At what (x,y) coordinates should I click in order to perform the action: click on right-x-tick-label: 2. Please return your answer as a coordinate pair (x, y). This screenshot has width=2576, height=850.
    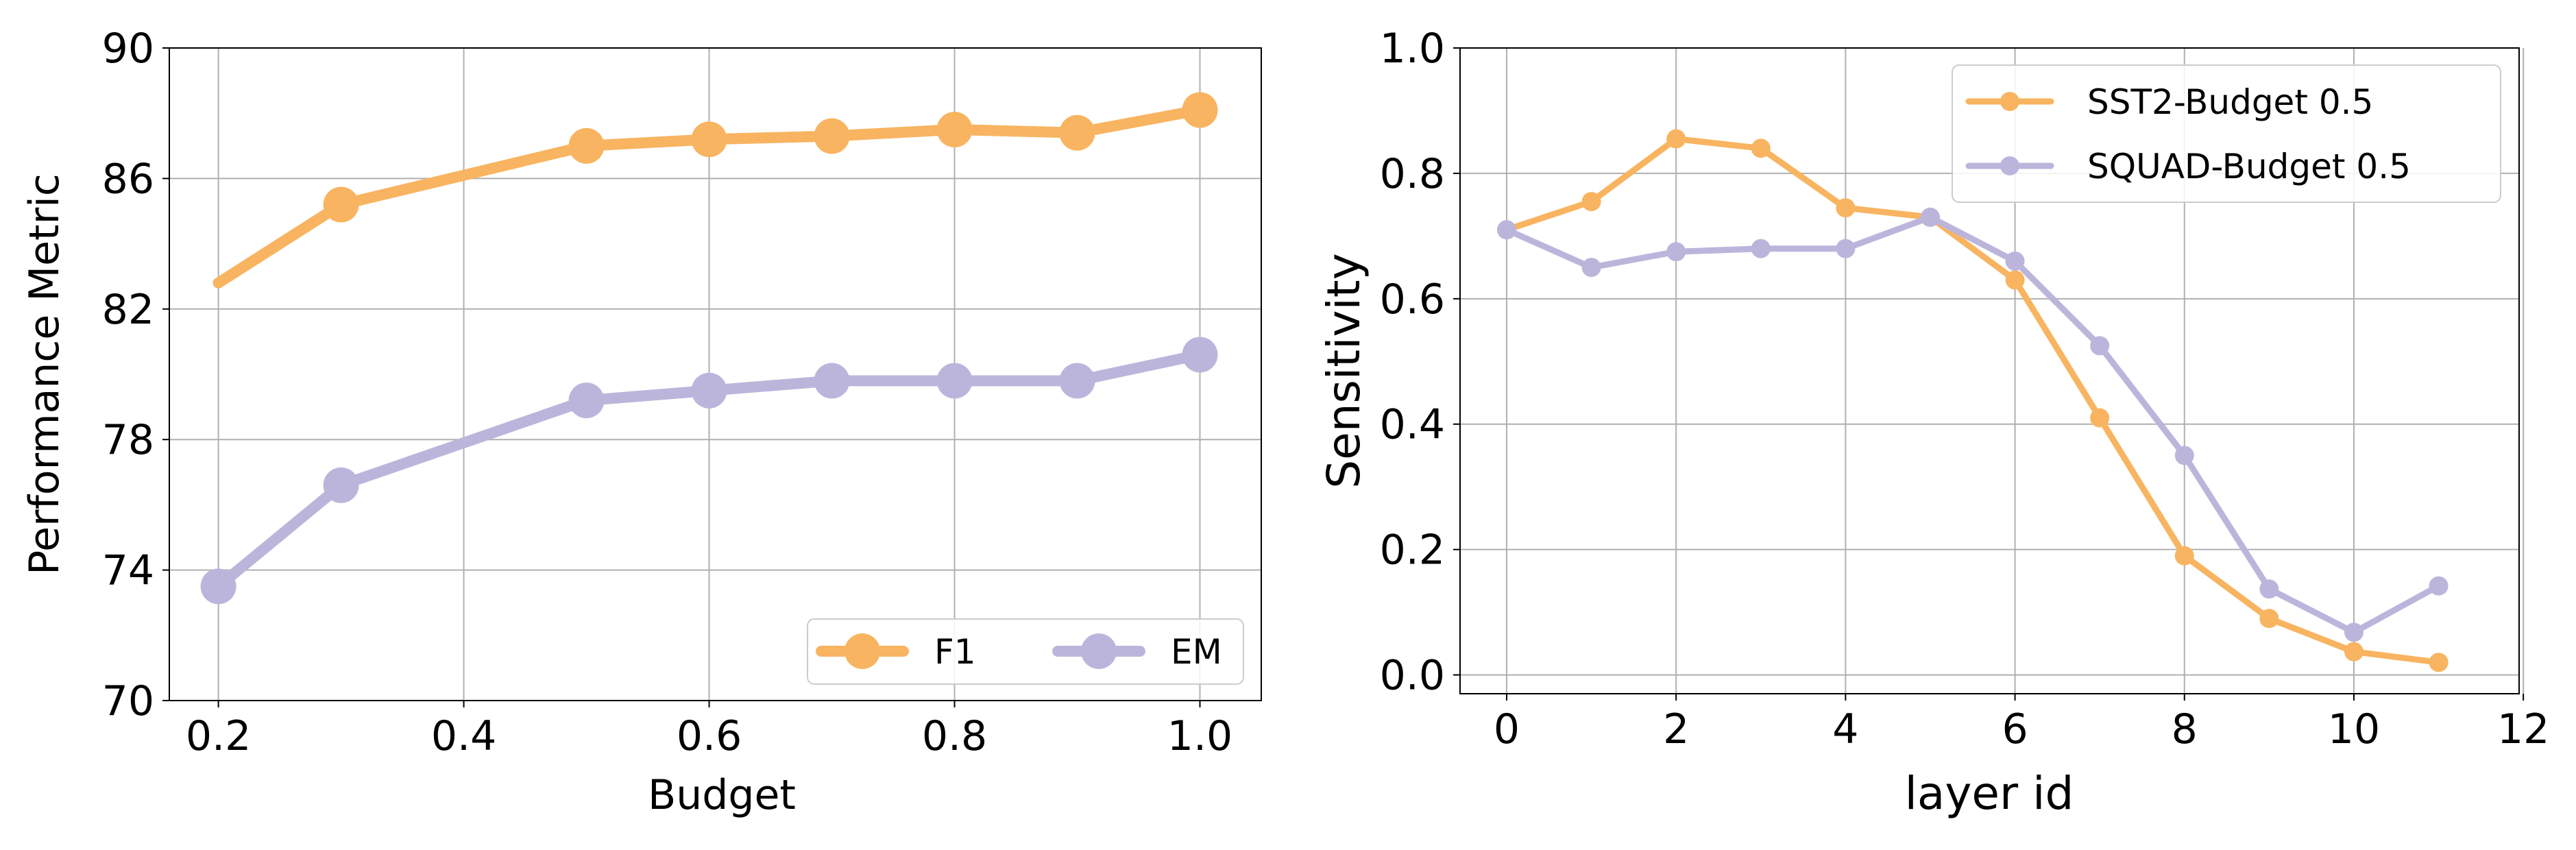
    Looking at the image, I should click on (1676, 729).